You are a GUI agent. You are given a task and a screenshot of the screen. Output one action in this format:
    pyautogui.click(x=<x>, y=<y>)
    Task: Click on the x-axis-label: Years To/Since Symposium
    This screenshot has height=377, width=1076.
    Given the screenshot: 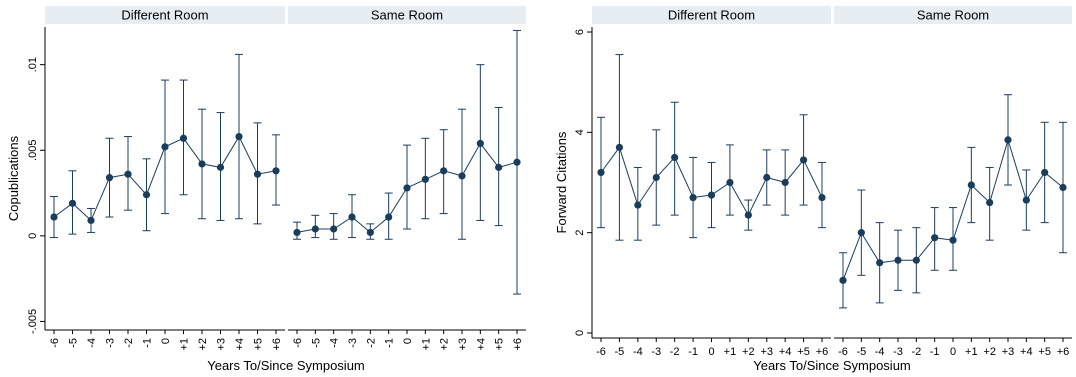 What is the action you would take?
    pyautogui.click(x=286, y=365)
    